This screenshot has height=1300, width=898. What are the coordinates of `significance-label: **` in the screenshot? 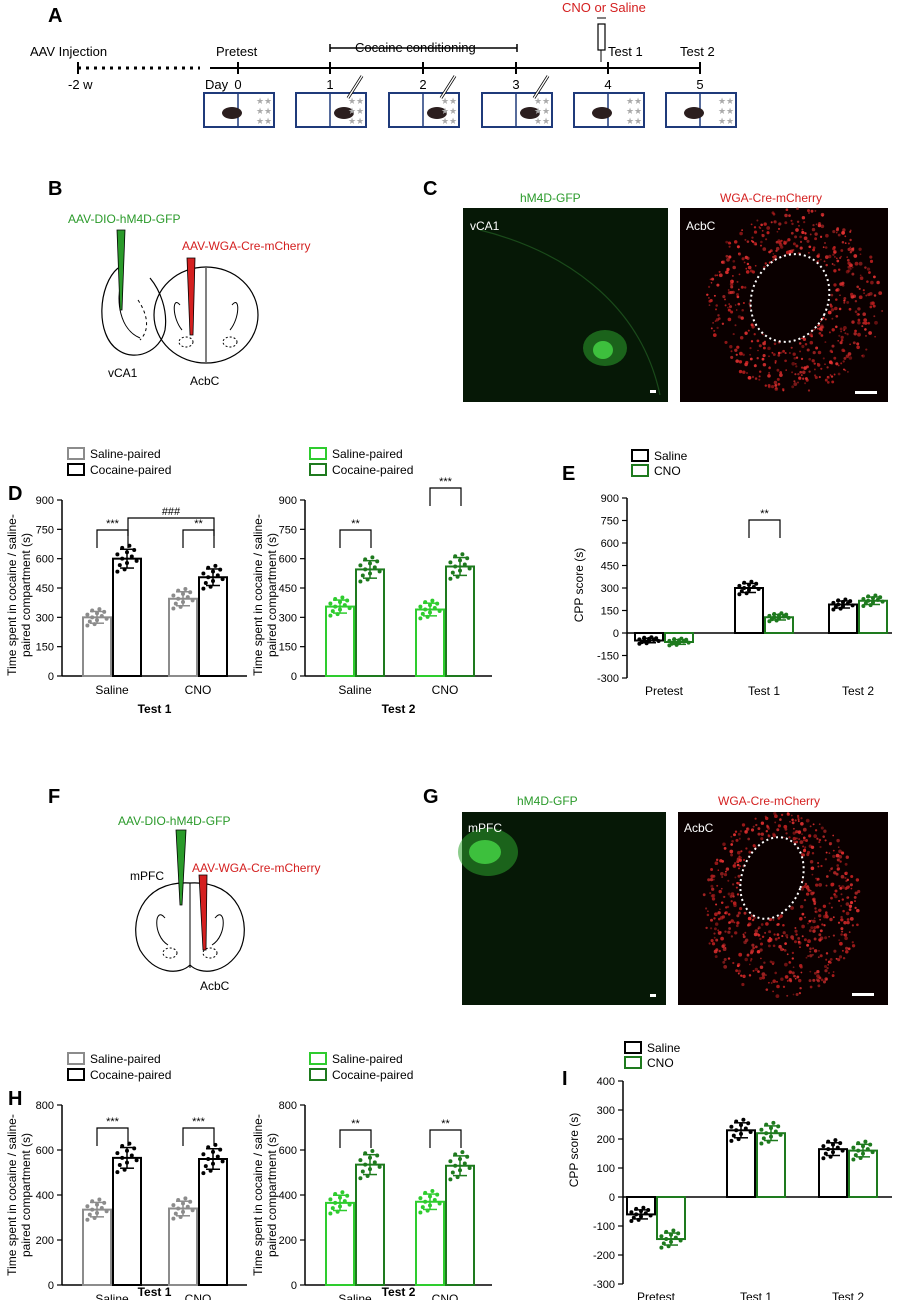 It's located at (355, 1124).